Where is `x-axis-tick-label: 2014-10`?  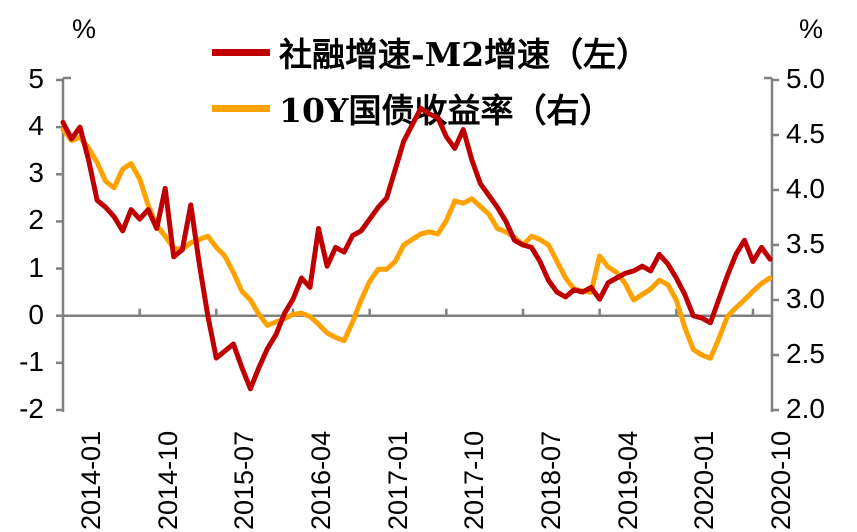
x-axis-tick-label: 2014-10 is located at coordinates (167, 480).